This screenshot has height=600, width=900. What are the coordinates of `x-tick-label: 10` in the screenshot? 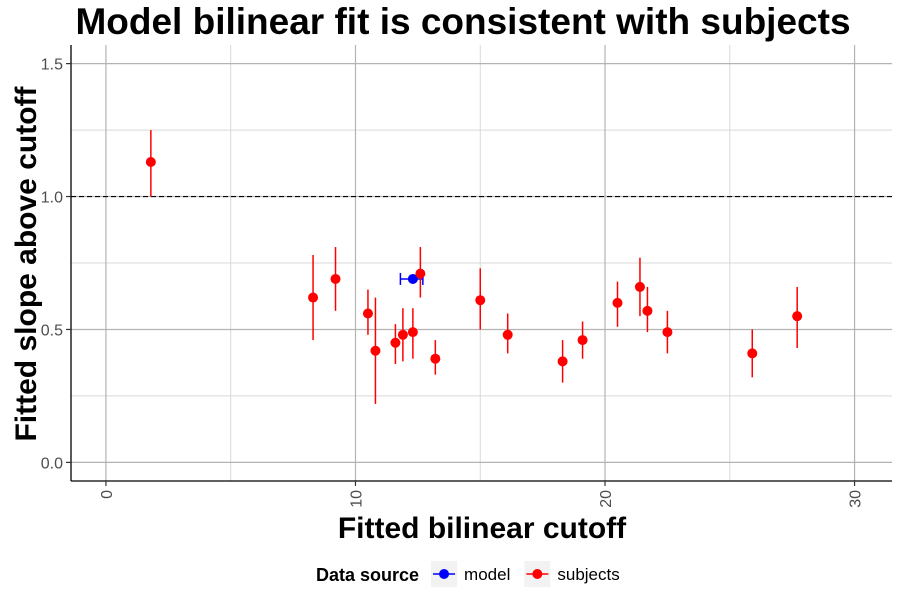 It's located at (356, 499).